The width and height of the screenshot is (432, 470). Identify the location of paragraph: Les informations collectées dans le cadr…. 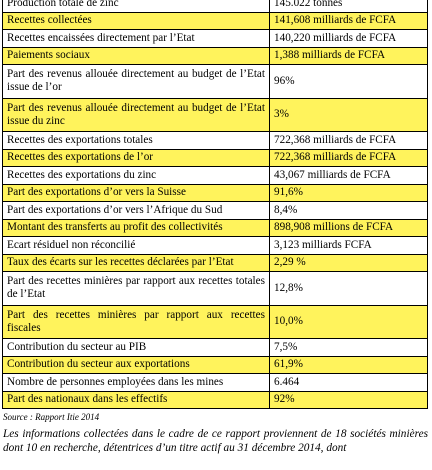
(215, 441).